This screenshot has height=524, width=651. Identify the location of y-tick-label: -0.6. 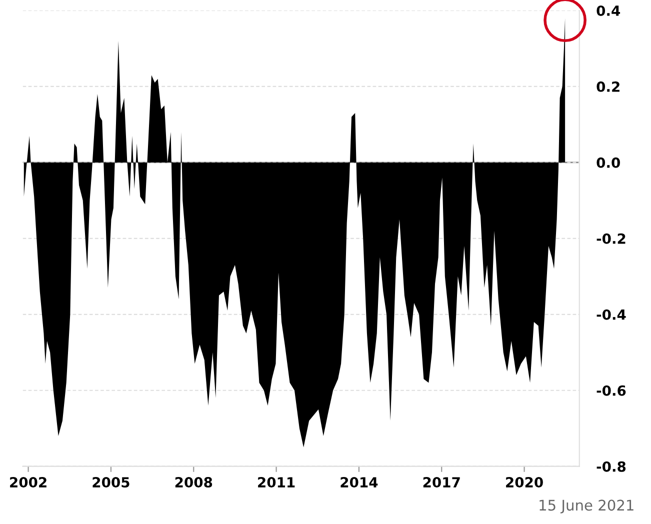
(611, 390).